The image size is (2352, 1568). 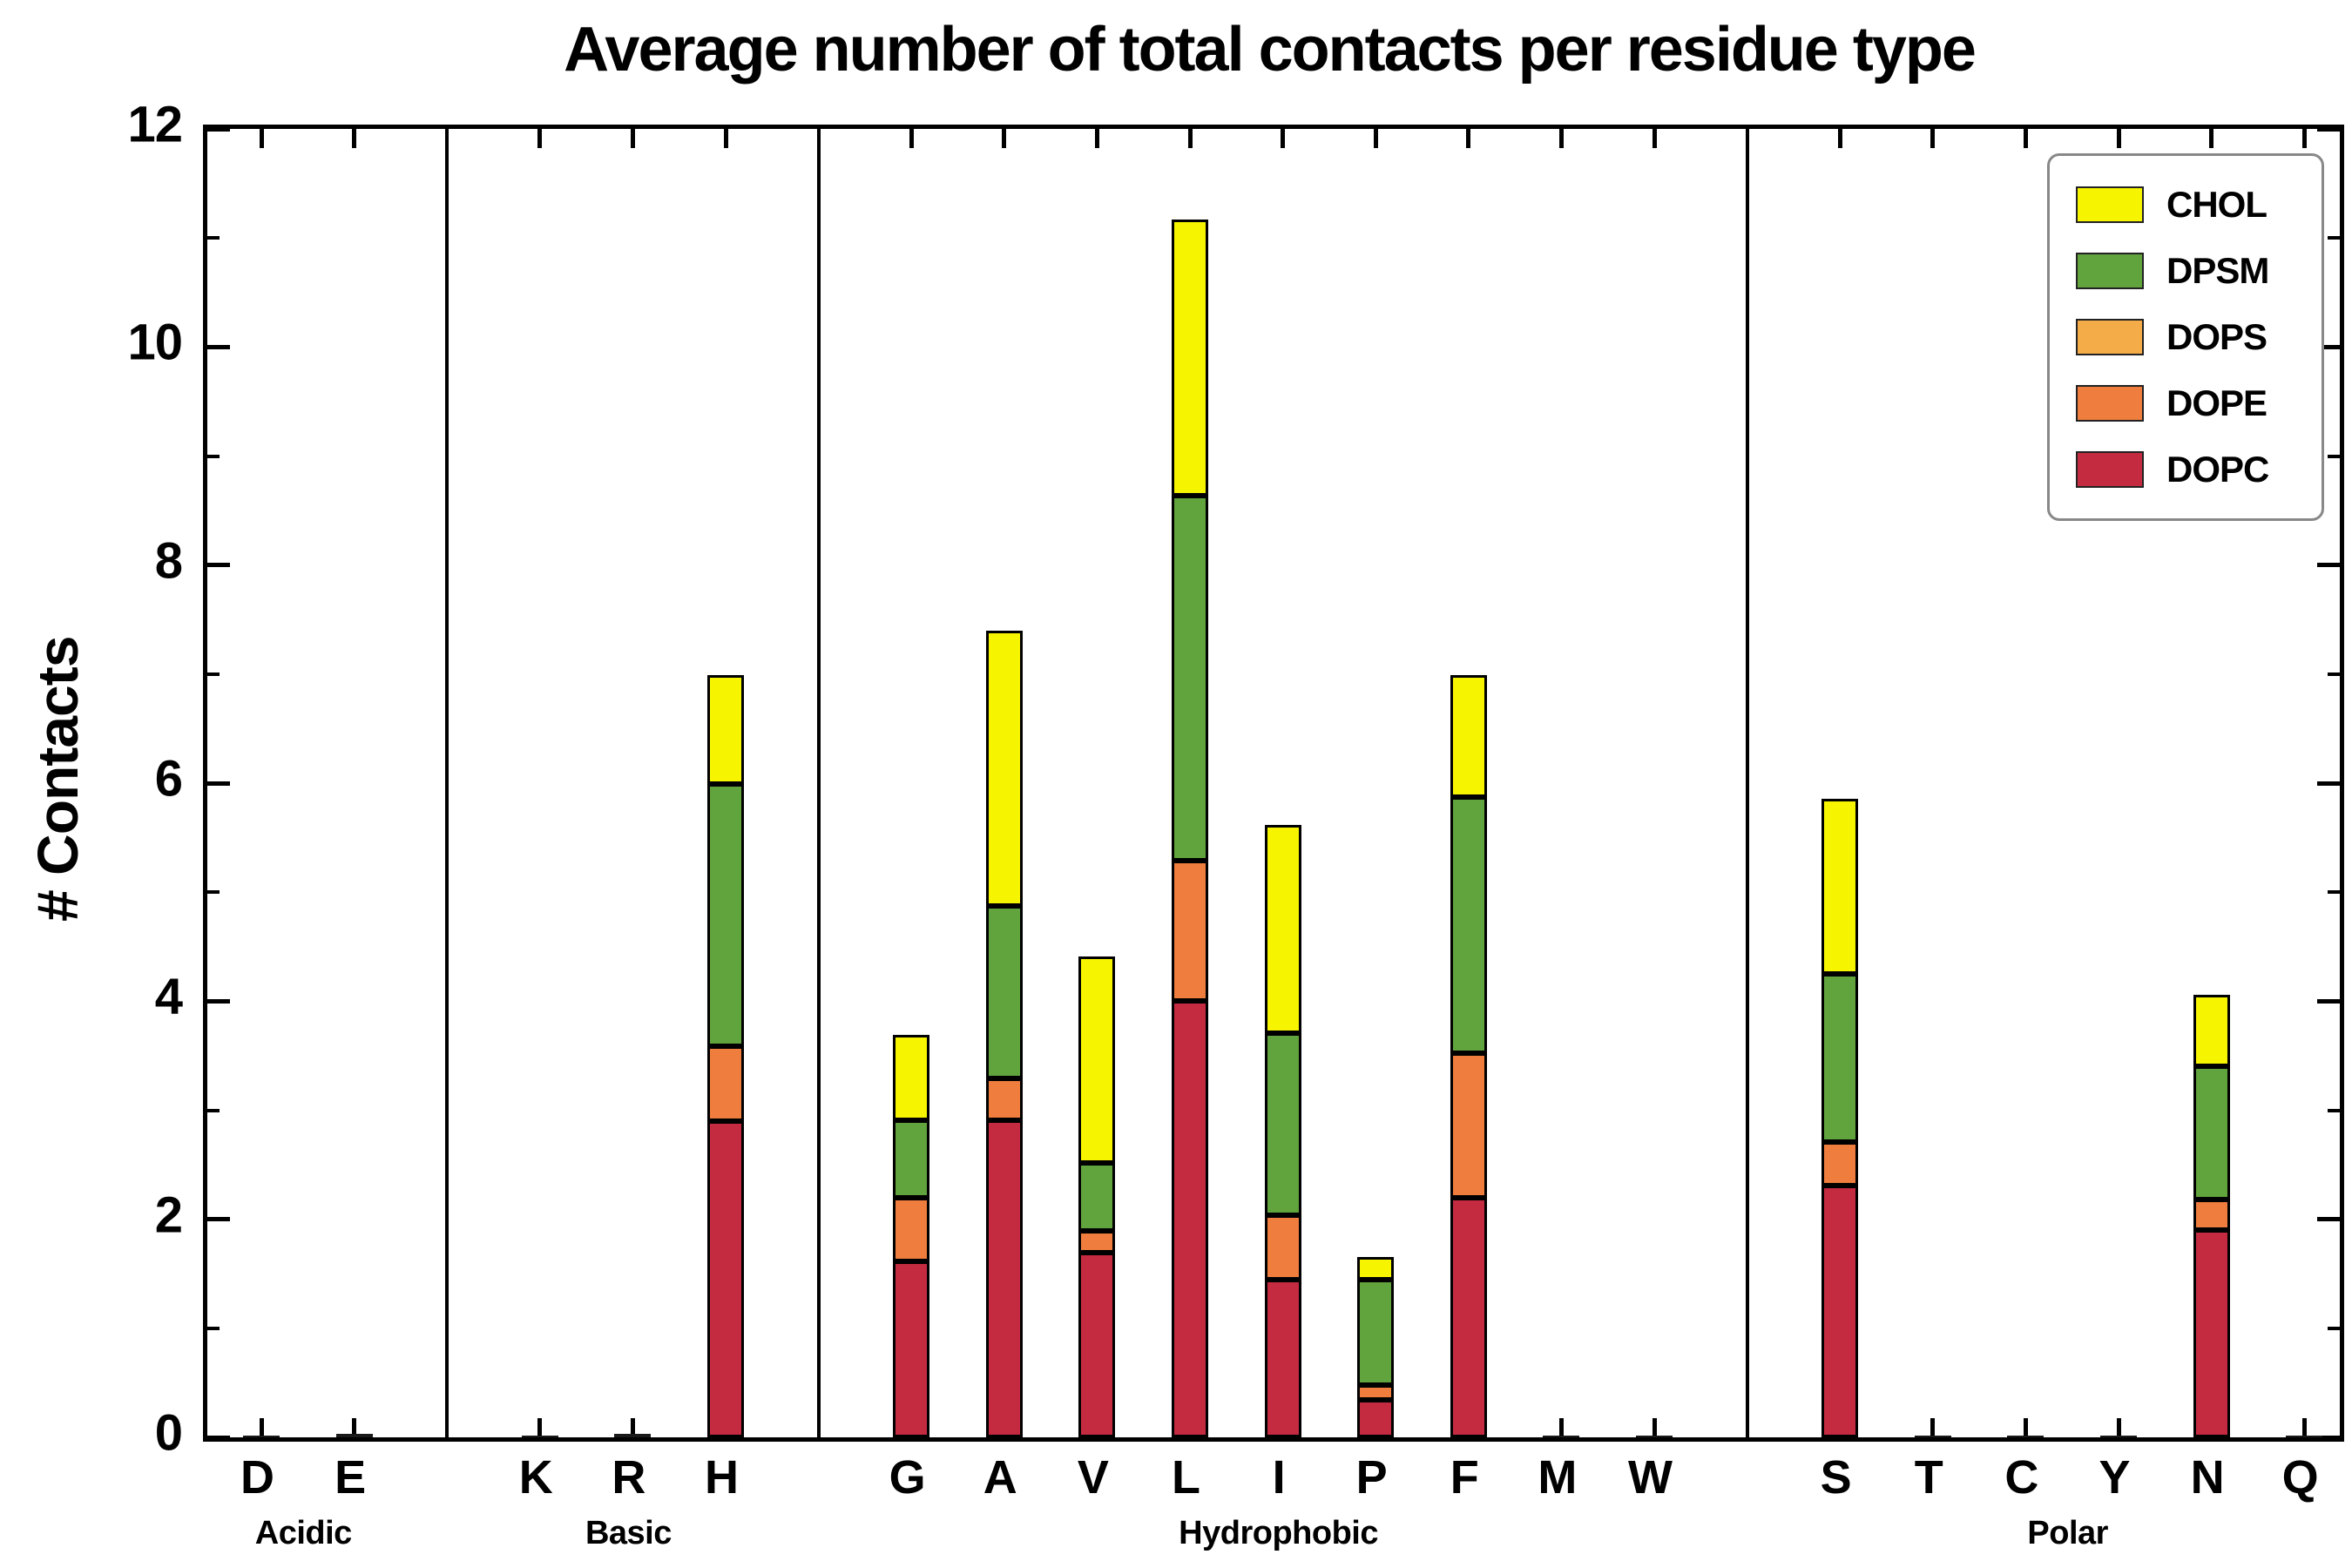 I want to click on bar-segment-chol-V, so click(x=1097, y=1059).